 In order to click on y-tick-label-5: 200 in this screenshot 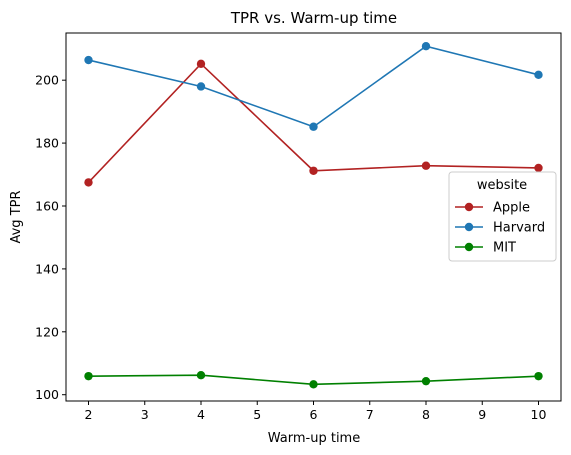, I will do `click(47, 80)`.